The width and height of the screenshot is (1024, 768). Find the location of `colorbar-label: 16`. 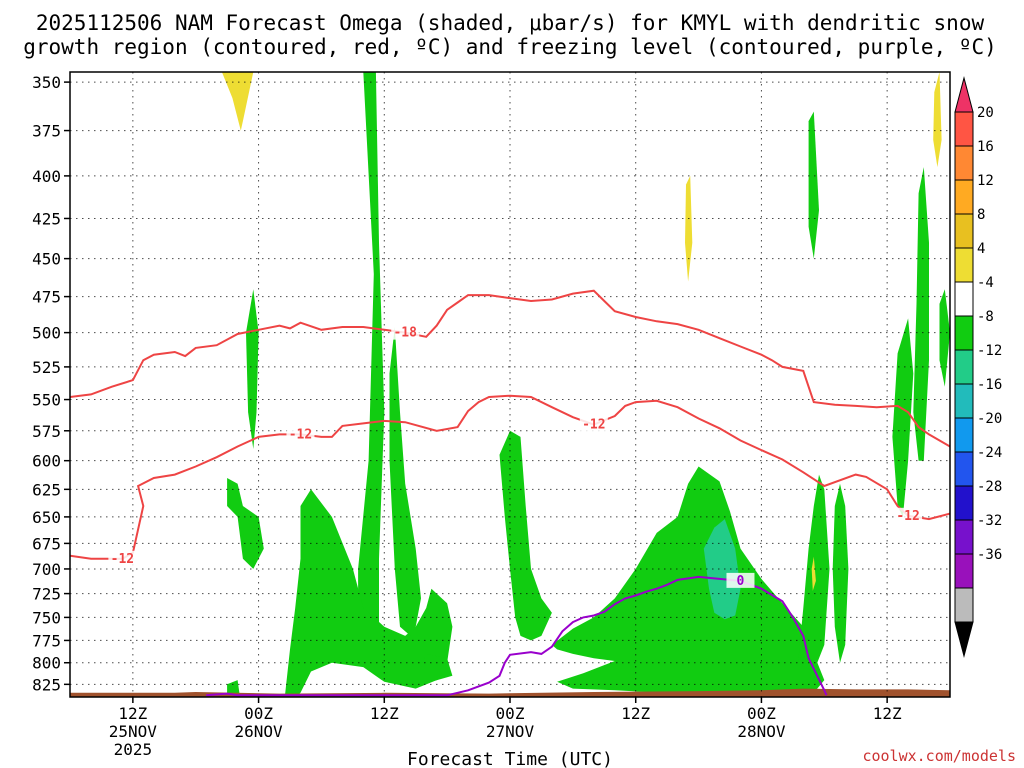

colorbar-label: 16 is located at coordinates (985, 147).